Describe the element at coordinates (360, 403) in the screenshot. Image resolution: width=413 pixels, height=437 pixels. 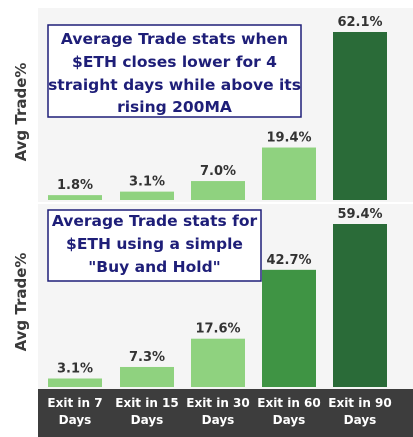
I see `x-tick-label: Exit in 90` at that location.